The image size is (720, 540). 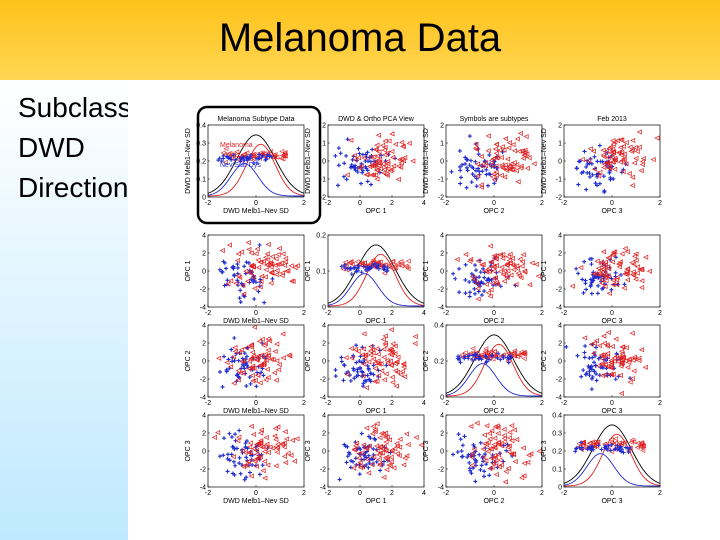 What do you see at coordinates (256, 411) in the screenshot?
I see `x-axis-label: DWD Melb1–Nev SD` at bounding box center [256, 411].